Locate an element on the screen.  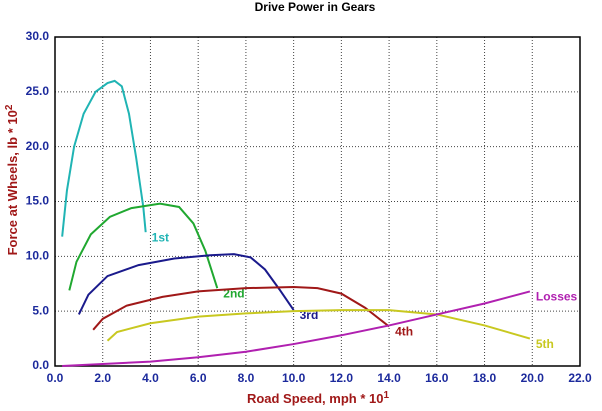
x-tick-label: 12.0 is located at coordinates (342, 378).